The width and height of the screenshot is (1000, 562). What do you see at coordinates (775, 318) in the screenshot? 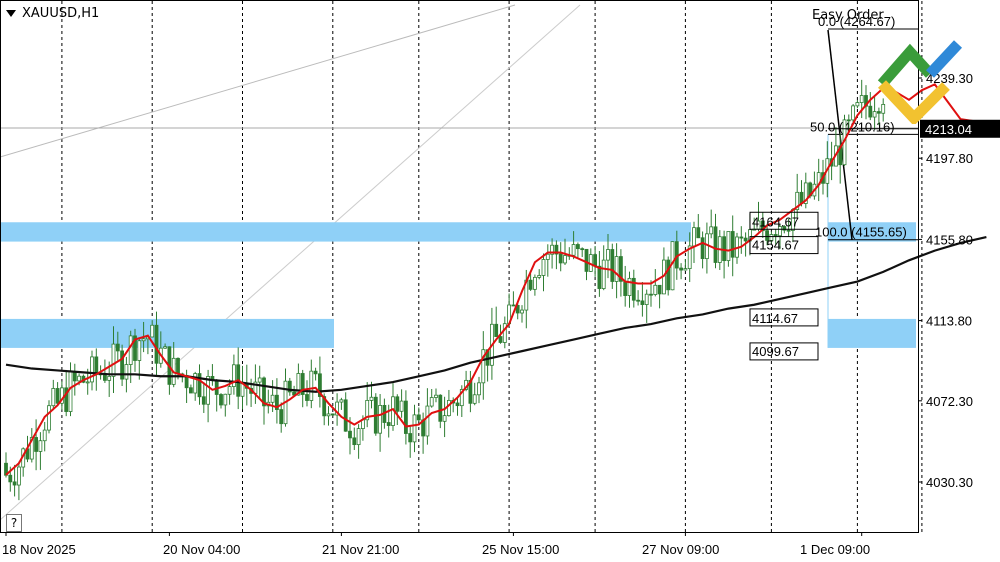
I see `zone-bottom-label-top: 4114.67` at bounding box center [775, 318].